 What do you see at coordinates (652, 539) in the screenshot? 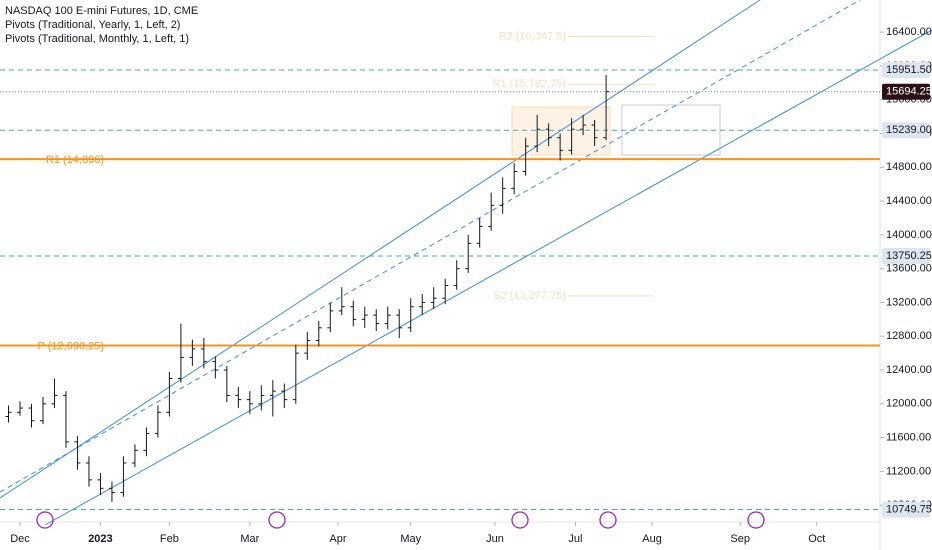
I see `x-tick-label: Aug` at bounding box center [652, 539].